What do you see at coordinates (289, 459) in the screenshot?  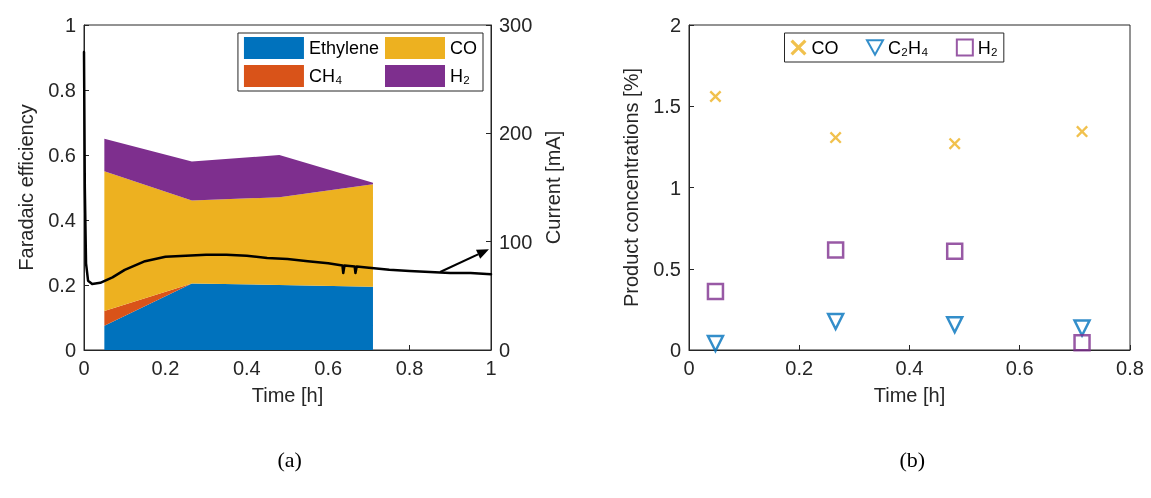 I see `text: (a)` at bounding box center [289, 459].